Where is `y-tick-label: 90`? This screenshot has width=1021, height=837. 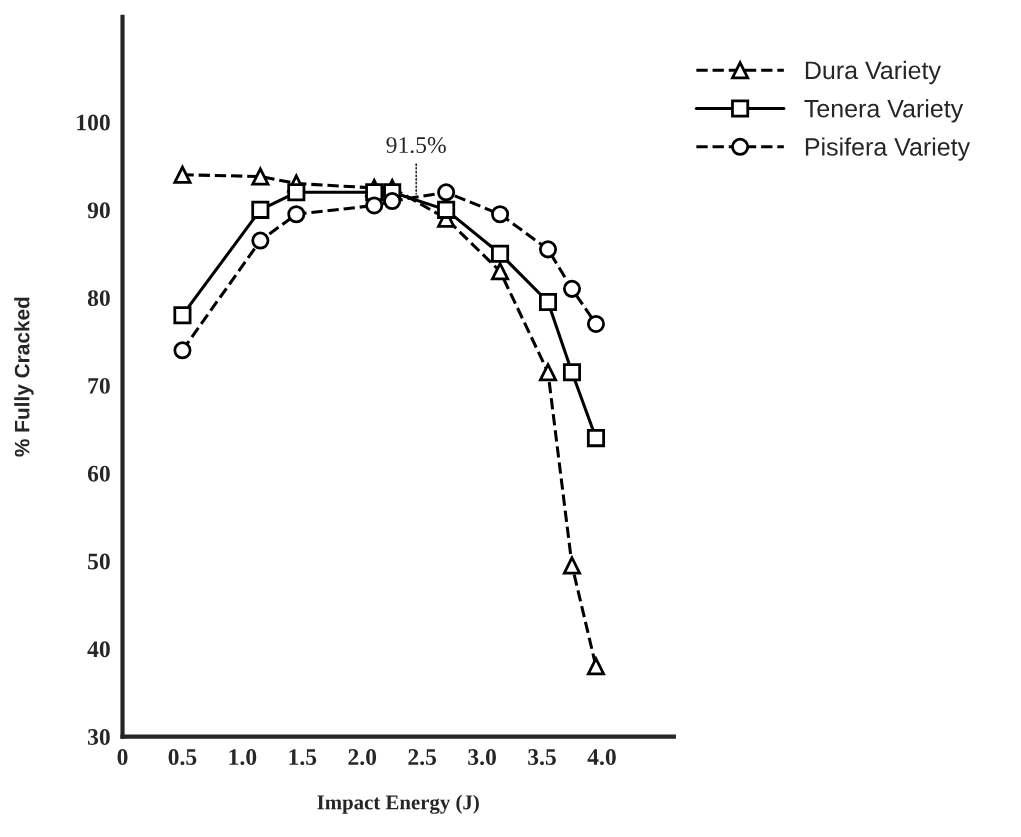
y-tick-label: 90 is located at coordinates (98, 210).